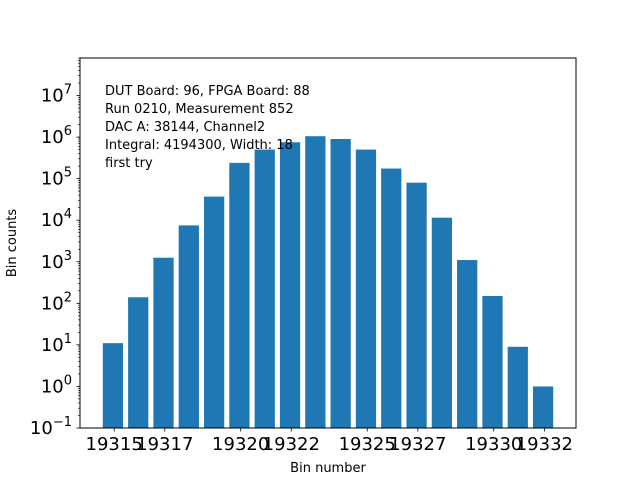 Image resolution: width=640 pixels, height=480 pixels. What do you see at coordinates (56, 261) in the screenshot?
I see `y-tick-label: 10³` at bounding box center [56, 261].